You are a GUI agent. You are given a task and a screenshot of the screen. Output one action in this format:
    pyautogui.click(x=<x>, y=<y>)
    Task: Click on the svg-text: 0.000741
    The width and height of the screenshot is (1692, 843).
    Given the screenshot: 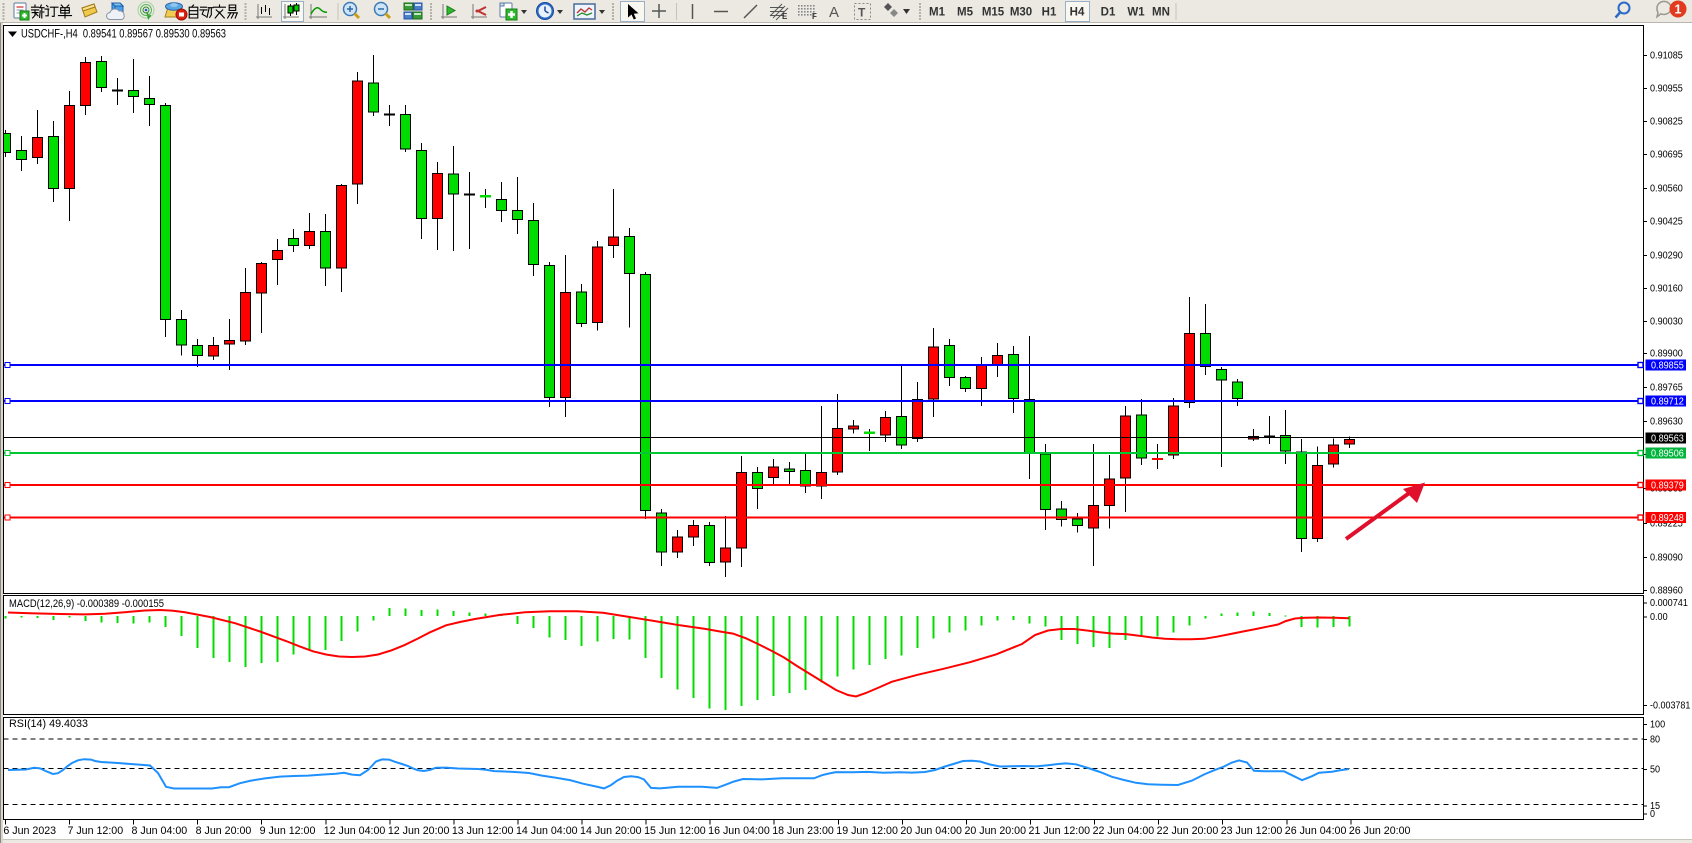 What is the action you would take?
    pyautogui.click(x=1669, y=603)
    